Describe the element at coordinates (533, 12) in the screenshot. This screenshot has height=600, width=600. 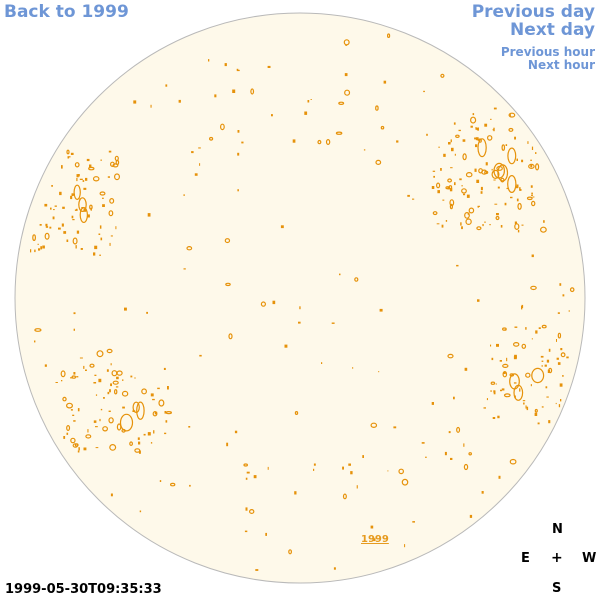
I see `previous-day-link: Previous day` at that location.